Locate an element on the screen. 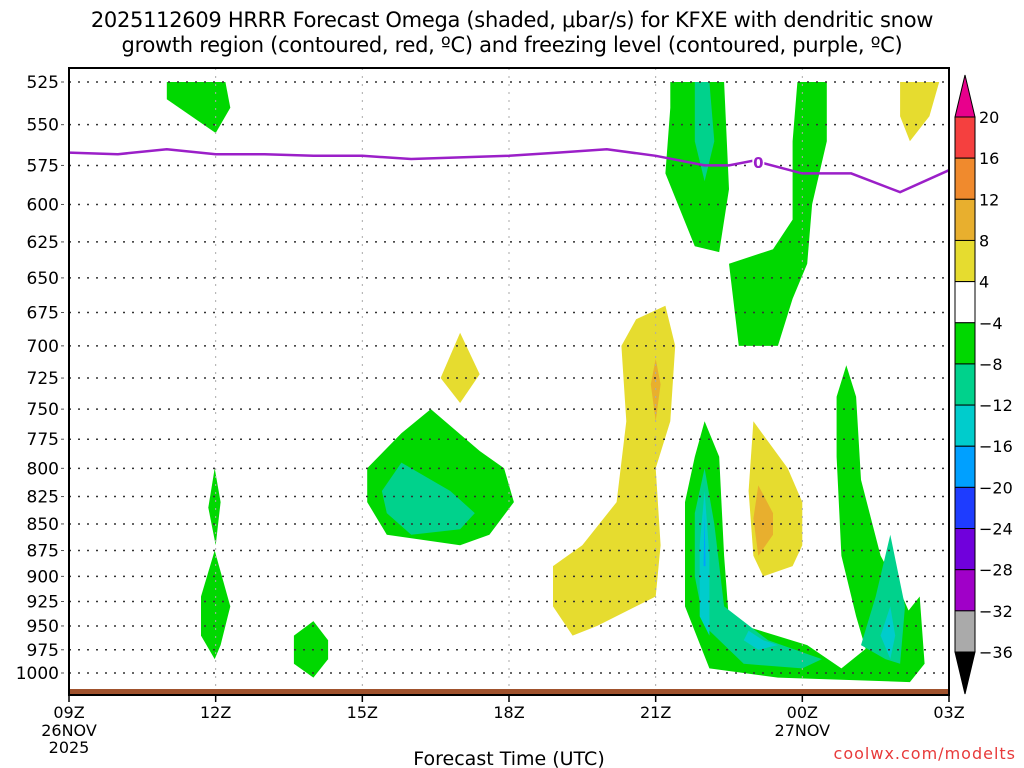  y-tick-label: 750 is located at coordinates (43, 410).